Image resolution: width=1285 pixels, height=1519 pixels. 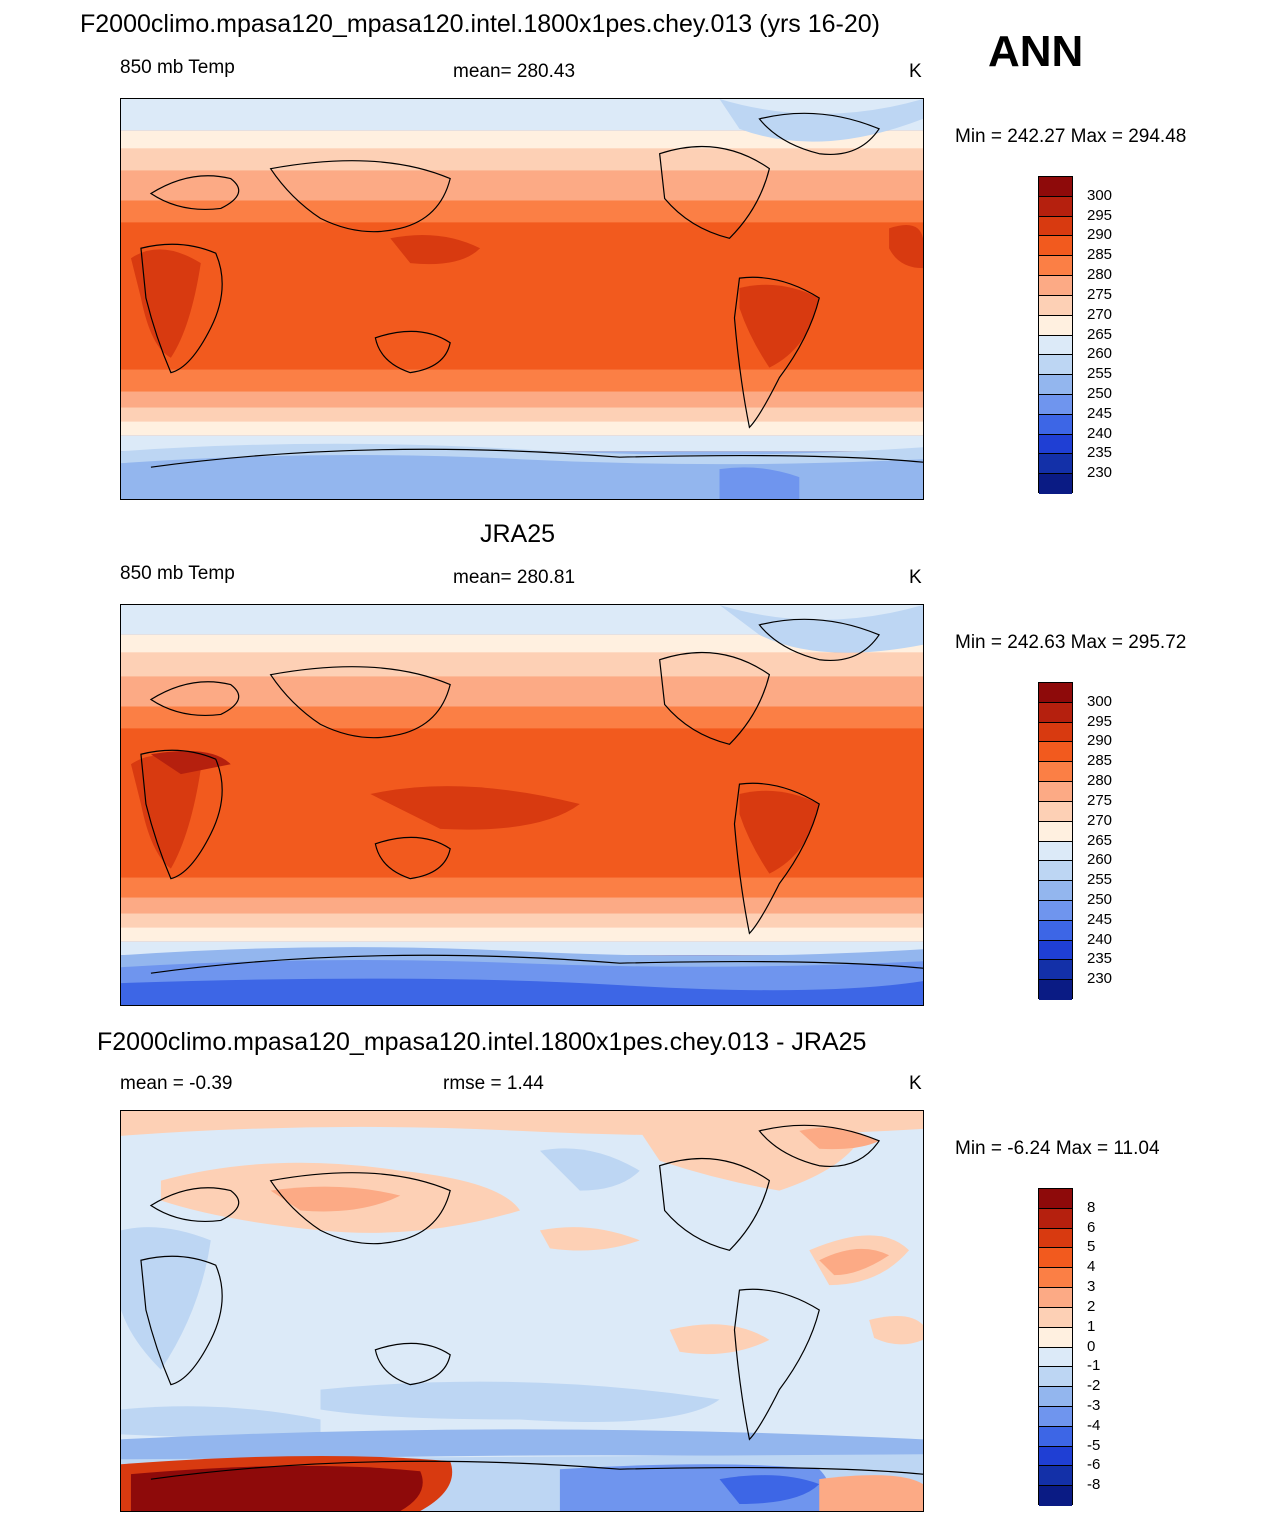 What do you see at coordinates (1100, 880) in the screenshot?
I see `colorbar-label: 255` at bounding box center [1100, 880].